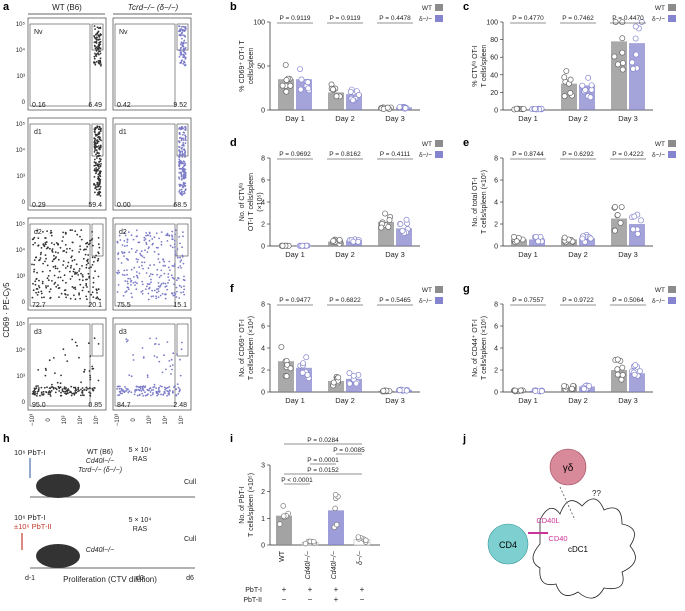  What do you see at coordinates (180, 305) in the screenshot?
I see `flow-pct-right: 15.1` at bounding box center [180, 305].